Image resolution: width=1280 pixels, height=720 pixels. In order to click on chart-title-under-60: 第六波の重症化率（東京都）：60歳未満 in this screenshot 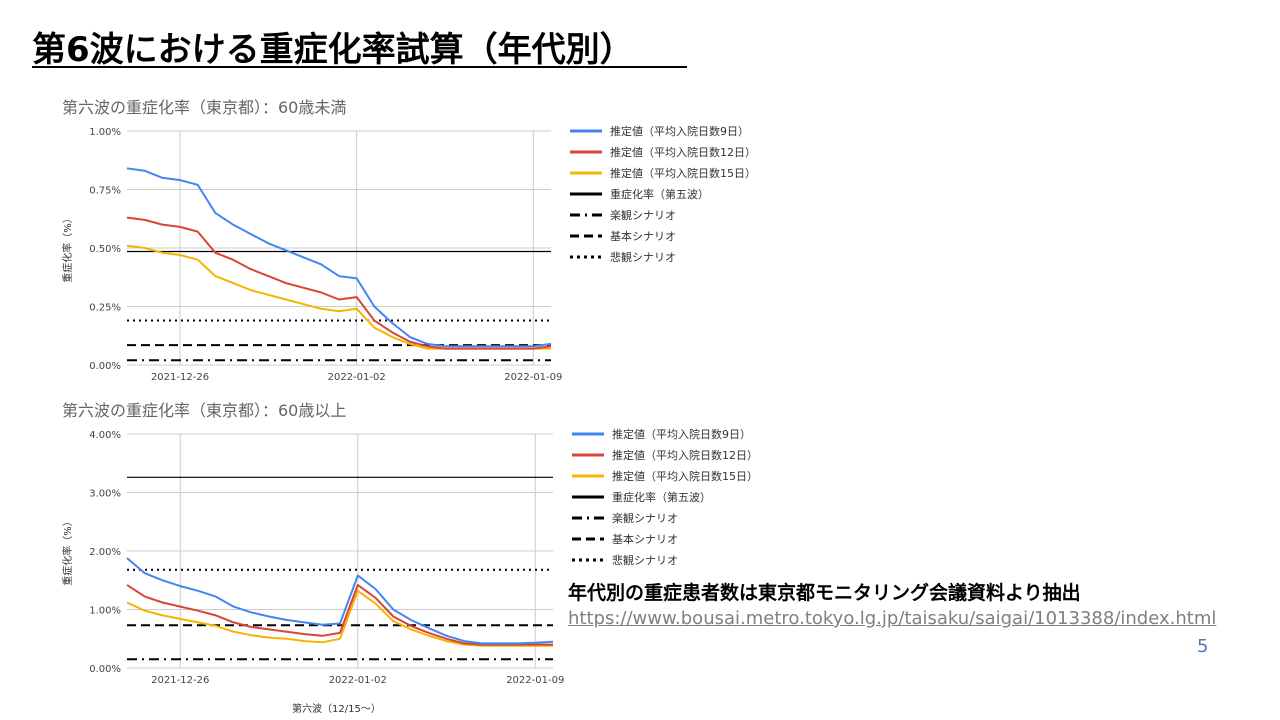, I will do `click(204, 107)`.